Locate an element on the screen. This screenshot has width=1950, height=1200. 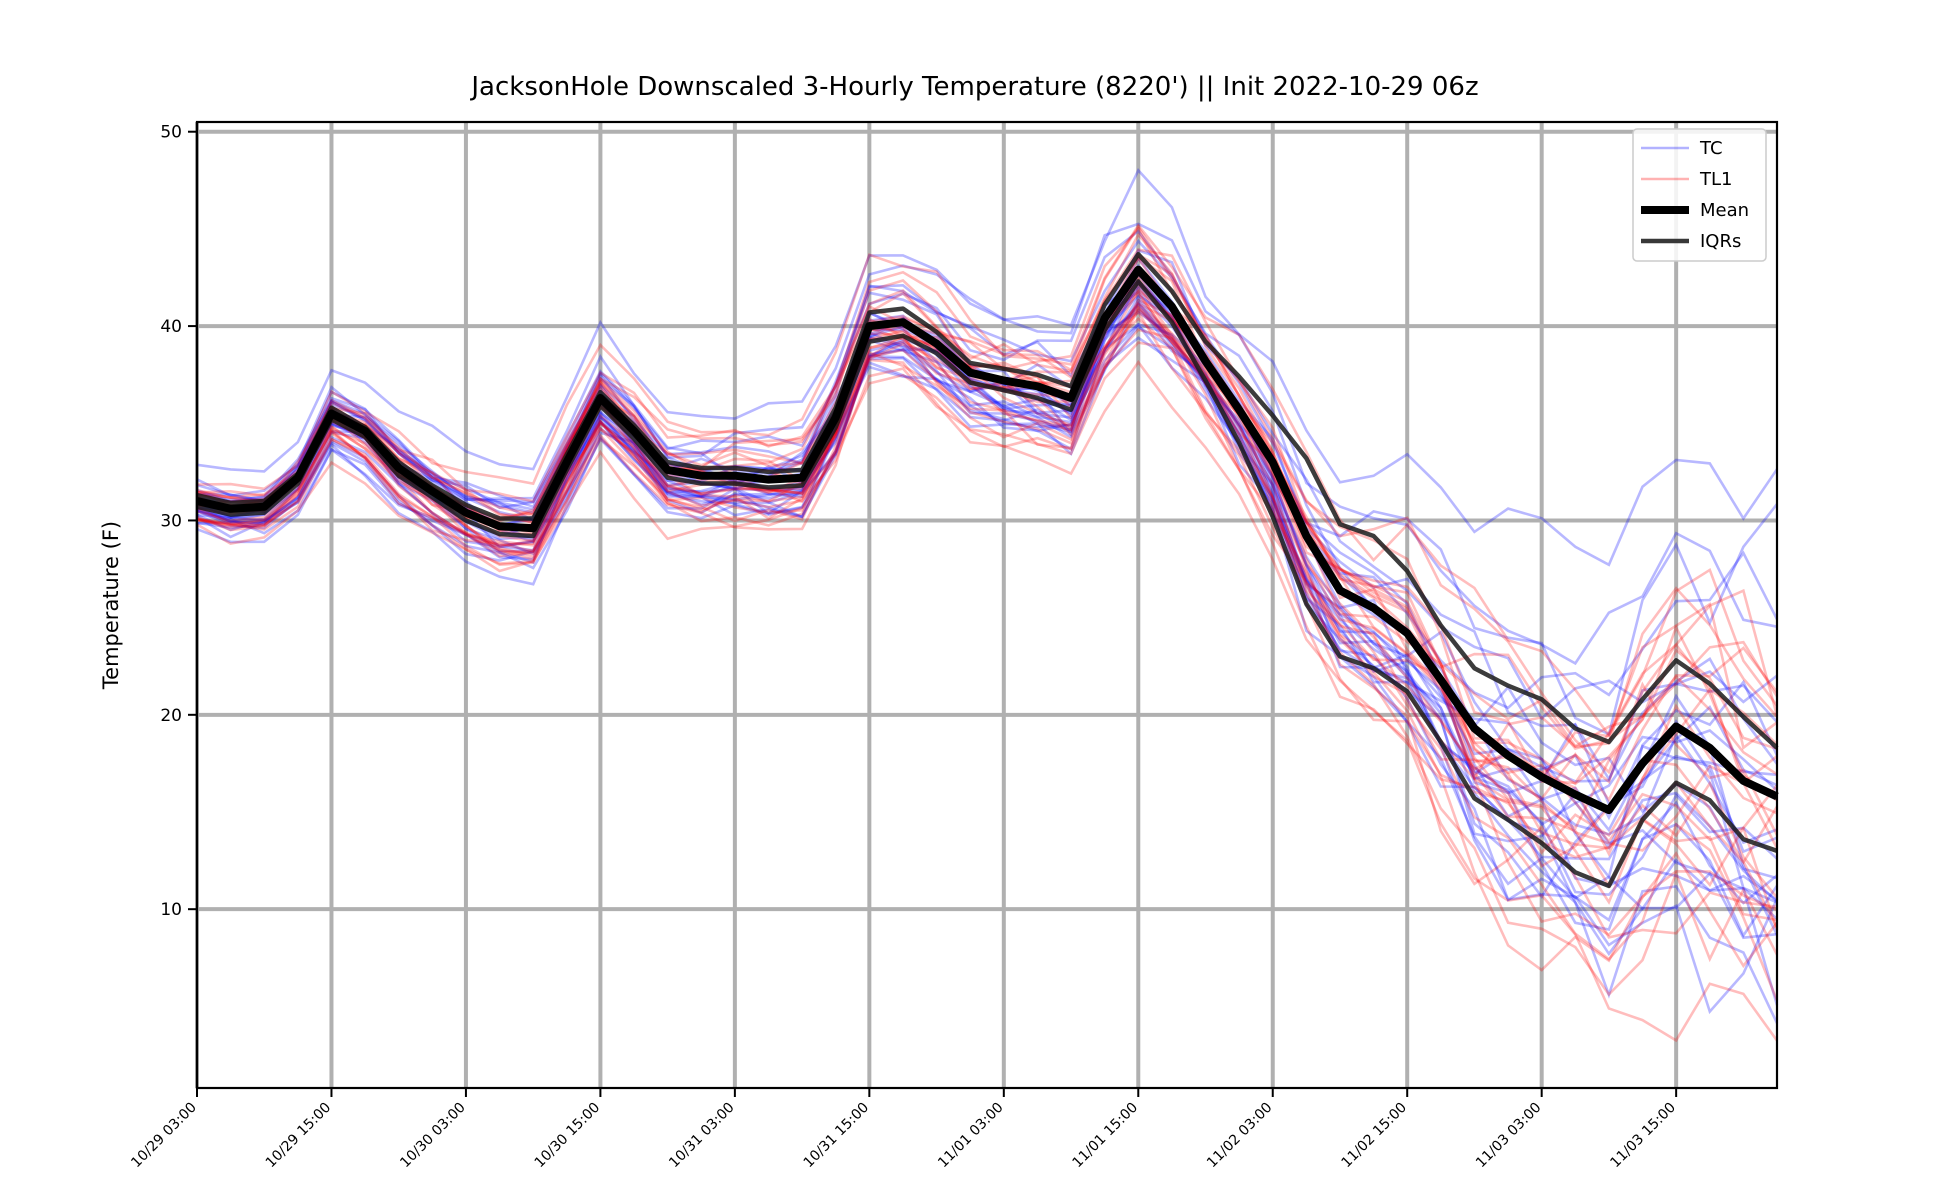
y-axis: 10 20 30 40 50 is located at coordinates (178, 521).